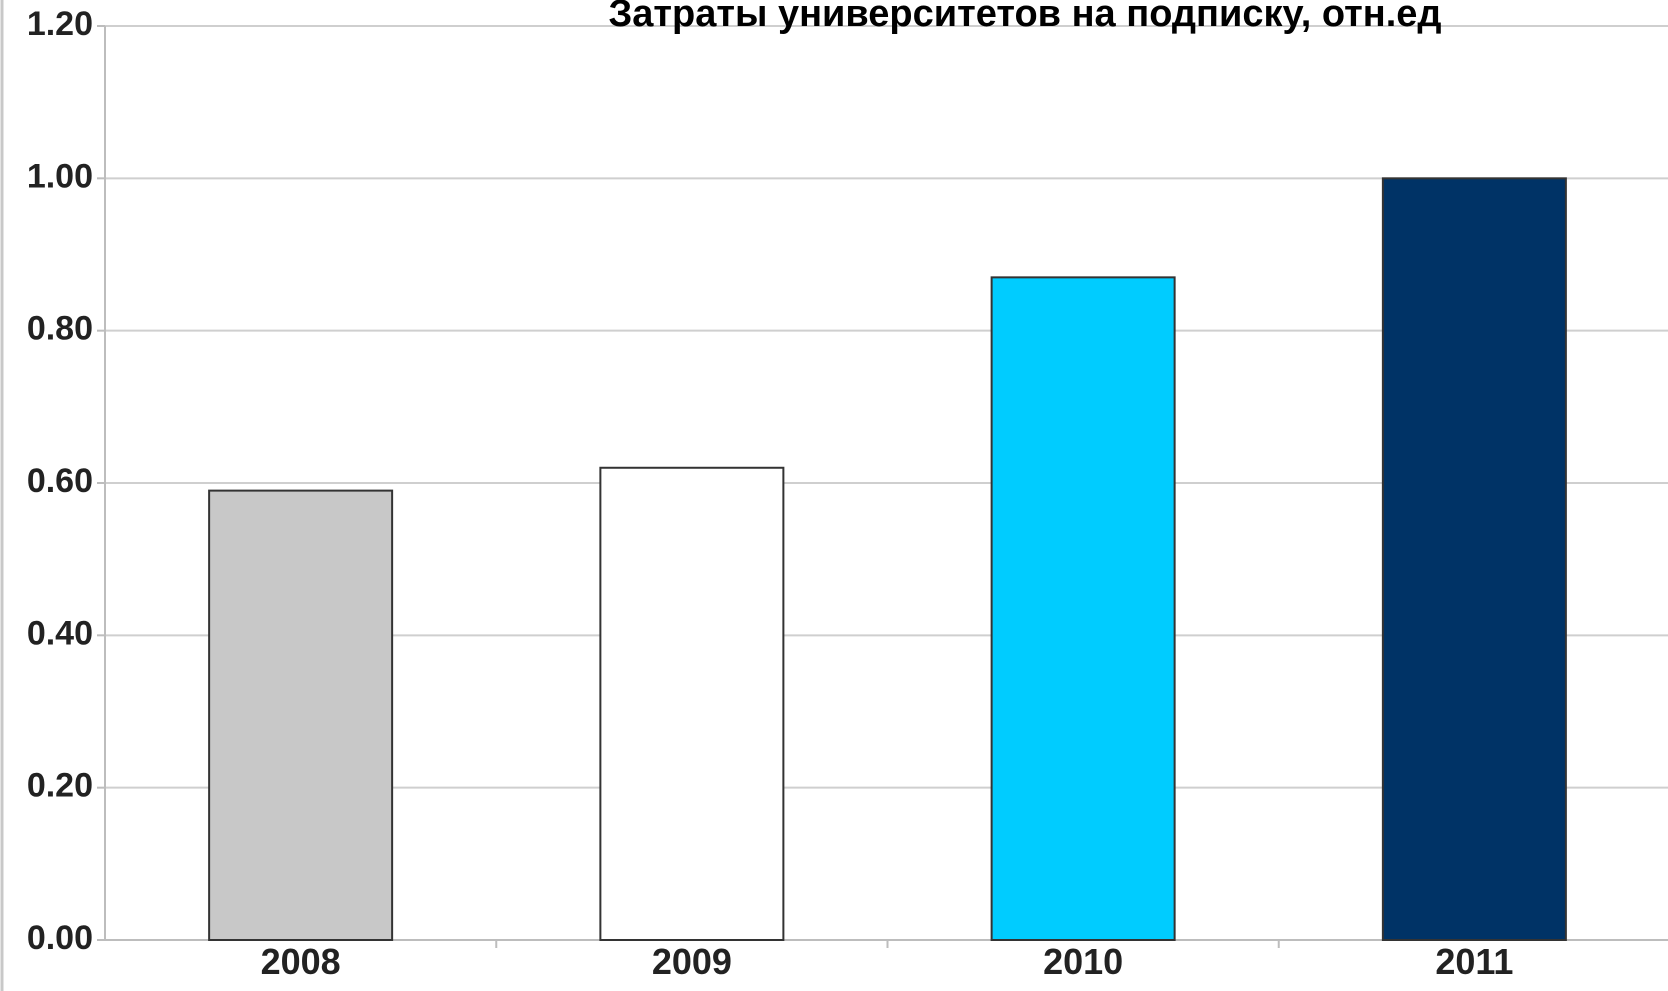 This screenshot has height=991, width=1668. Describe the element at coordinates (692, 961) in the screenshot. I see `x-category-label: 2009` at that location.